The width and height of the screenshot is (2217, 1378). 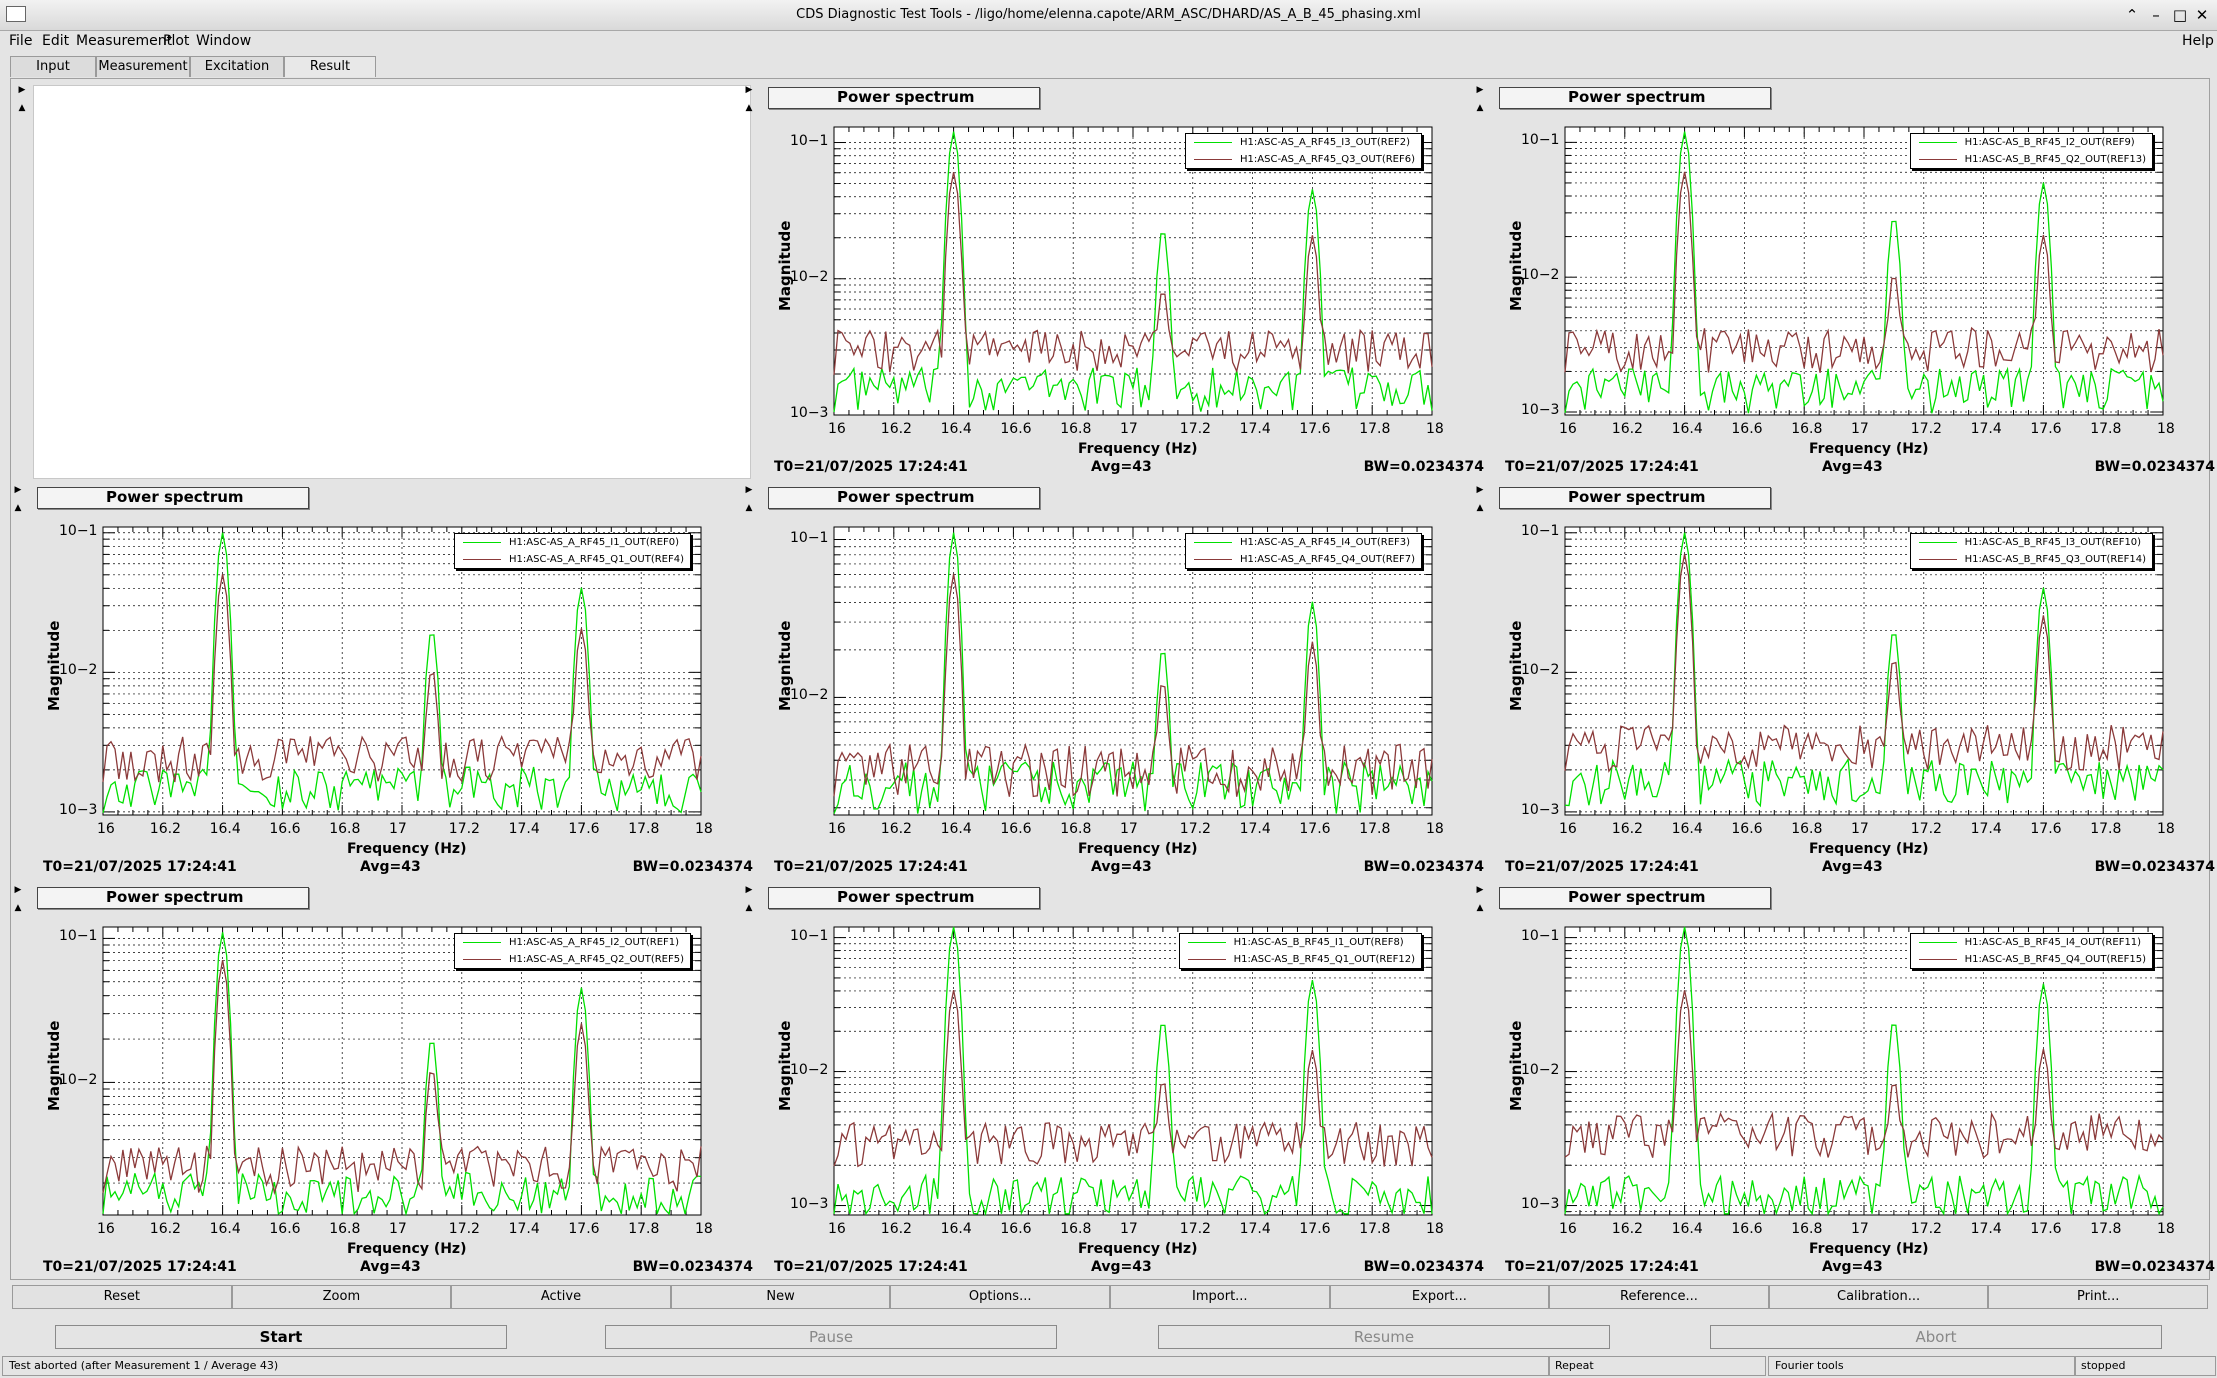 I want to click on button-active: Active, so click(x=561, y=1297).